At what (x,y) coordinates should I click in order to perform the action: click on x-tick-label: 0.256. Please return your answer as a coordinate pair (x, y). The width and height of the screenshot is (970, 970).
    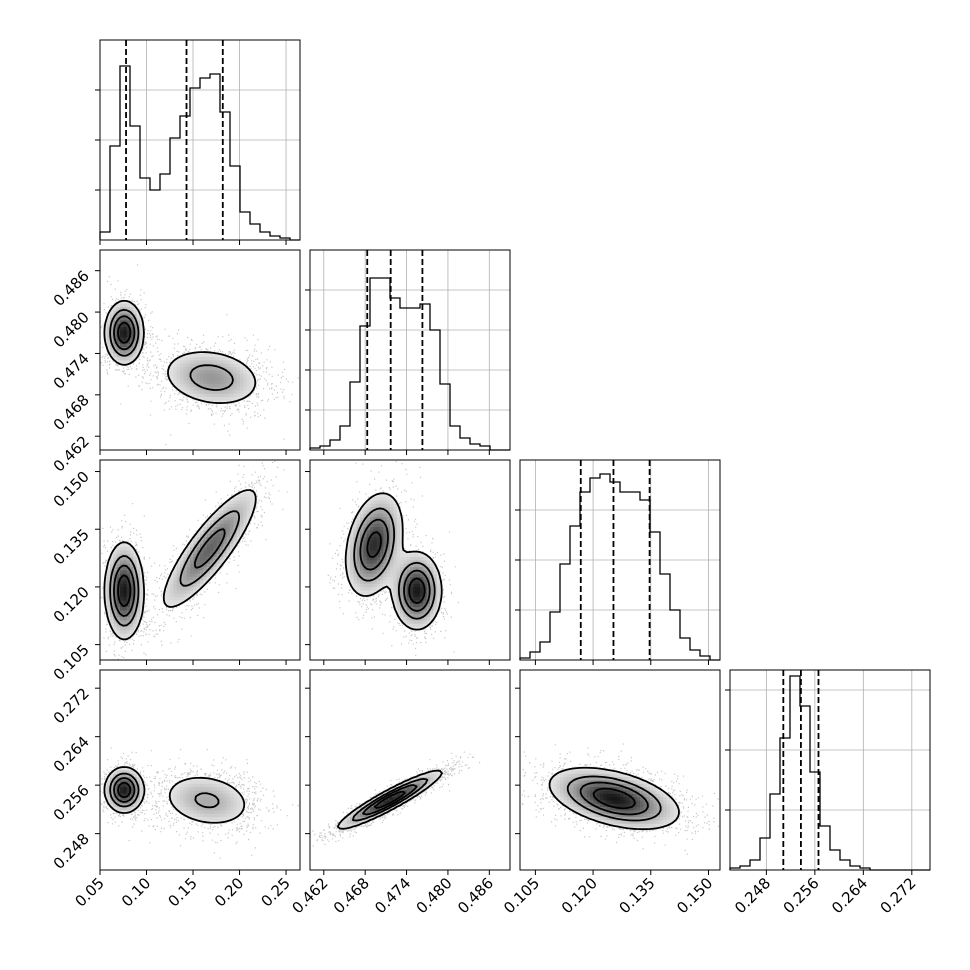
    Looking at the image, I should click on (801, 895).